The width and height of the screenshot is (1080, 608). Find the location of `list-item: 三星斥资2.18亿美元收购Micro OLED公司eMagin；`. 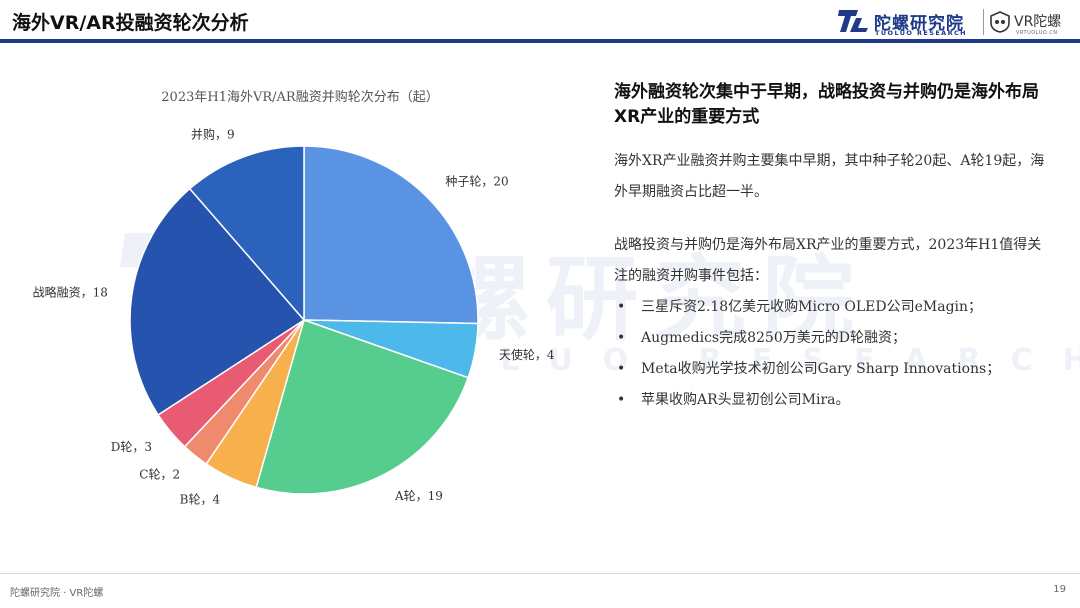

list-item: 三星斥资2.18亿美元收购Micro OLED公司eMagin； is located at coordinates (834, 307).